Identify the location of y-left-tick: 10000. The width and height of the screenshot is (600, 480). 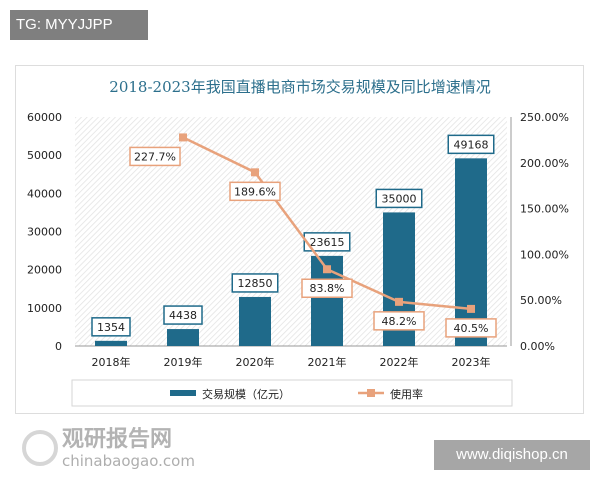
(44, 308).